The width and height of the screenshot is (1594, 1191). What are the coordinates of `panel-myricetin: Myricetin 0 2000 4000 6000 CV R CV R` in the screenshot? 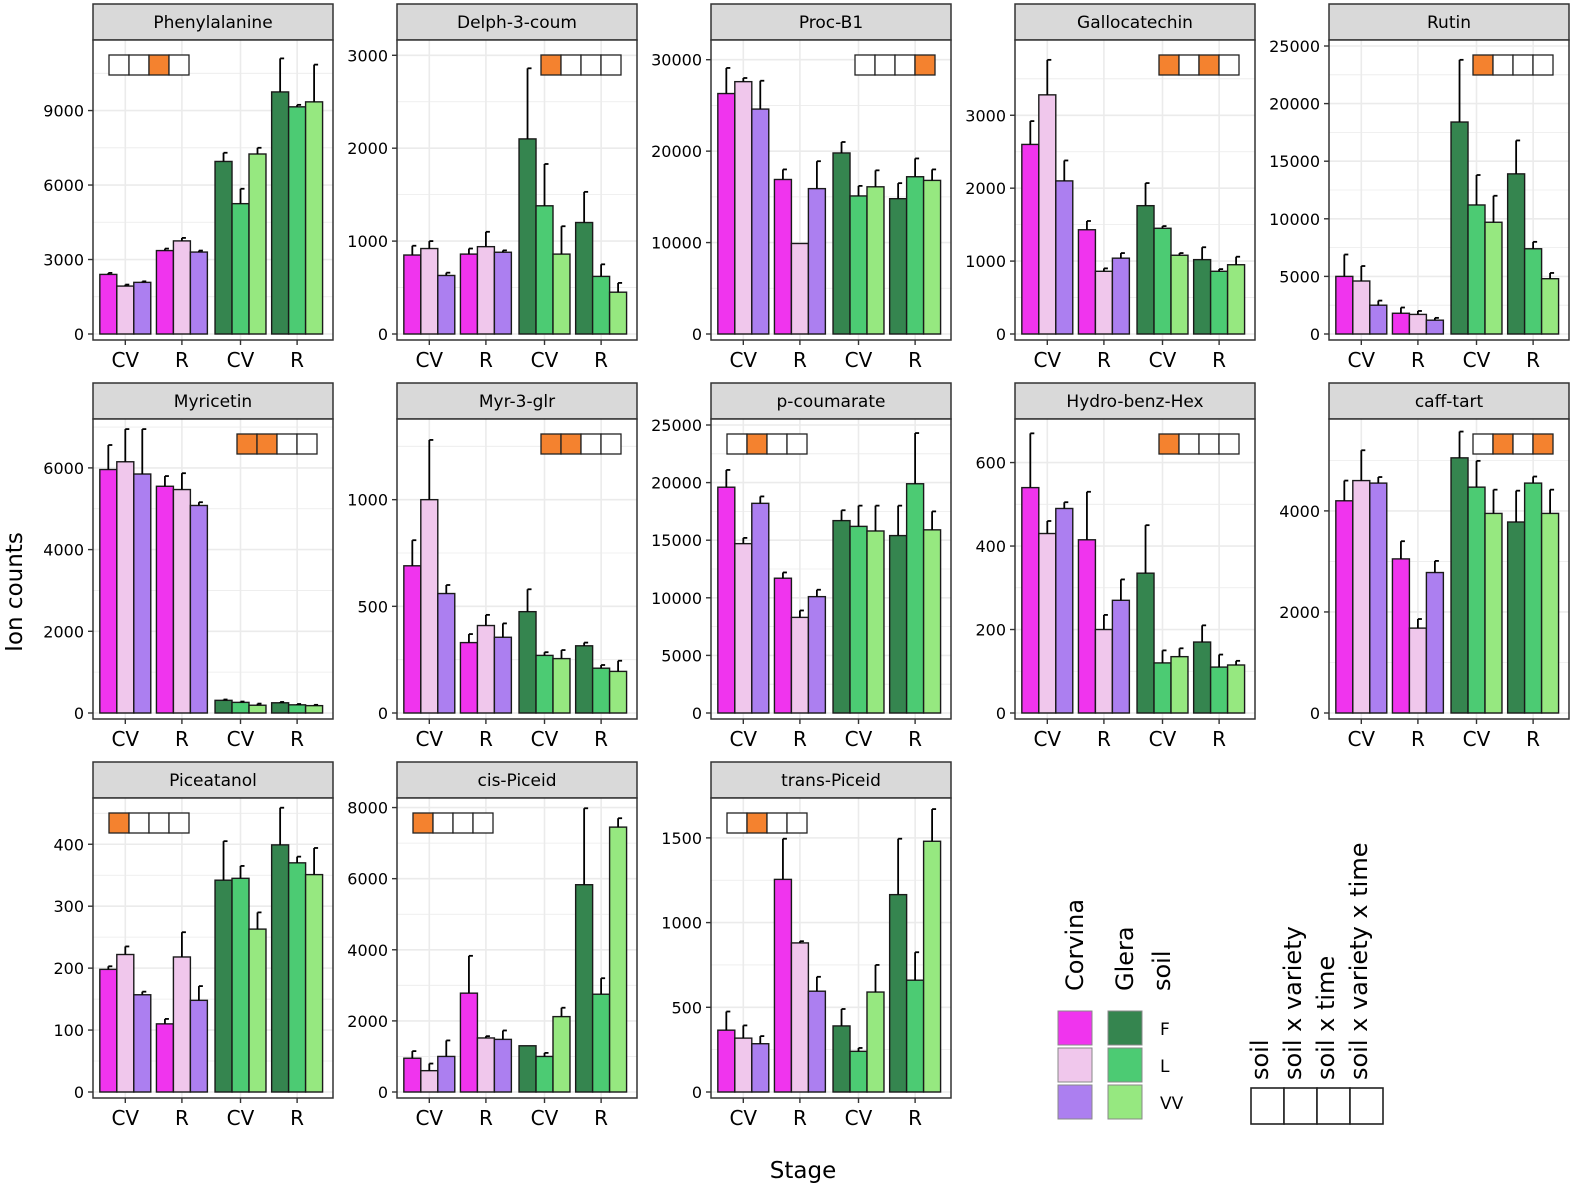 It's located at (188, 566).